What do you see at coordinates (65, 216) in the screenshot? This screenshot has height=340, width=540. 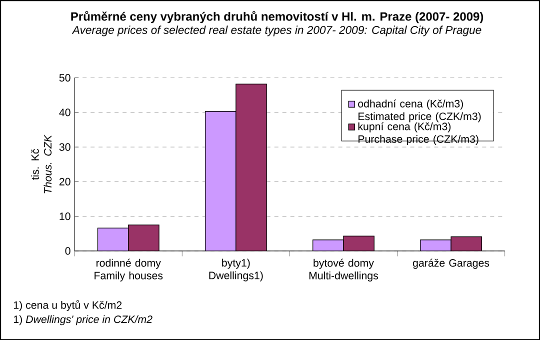 I see `y-tick-label: 10` at bounding box center [65, 216].